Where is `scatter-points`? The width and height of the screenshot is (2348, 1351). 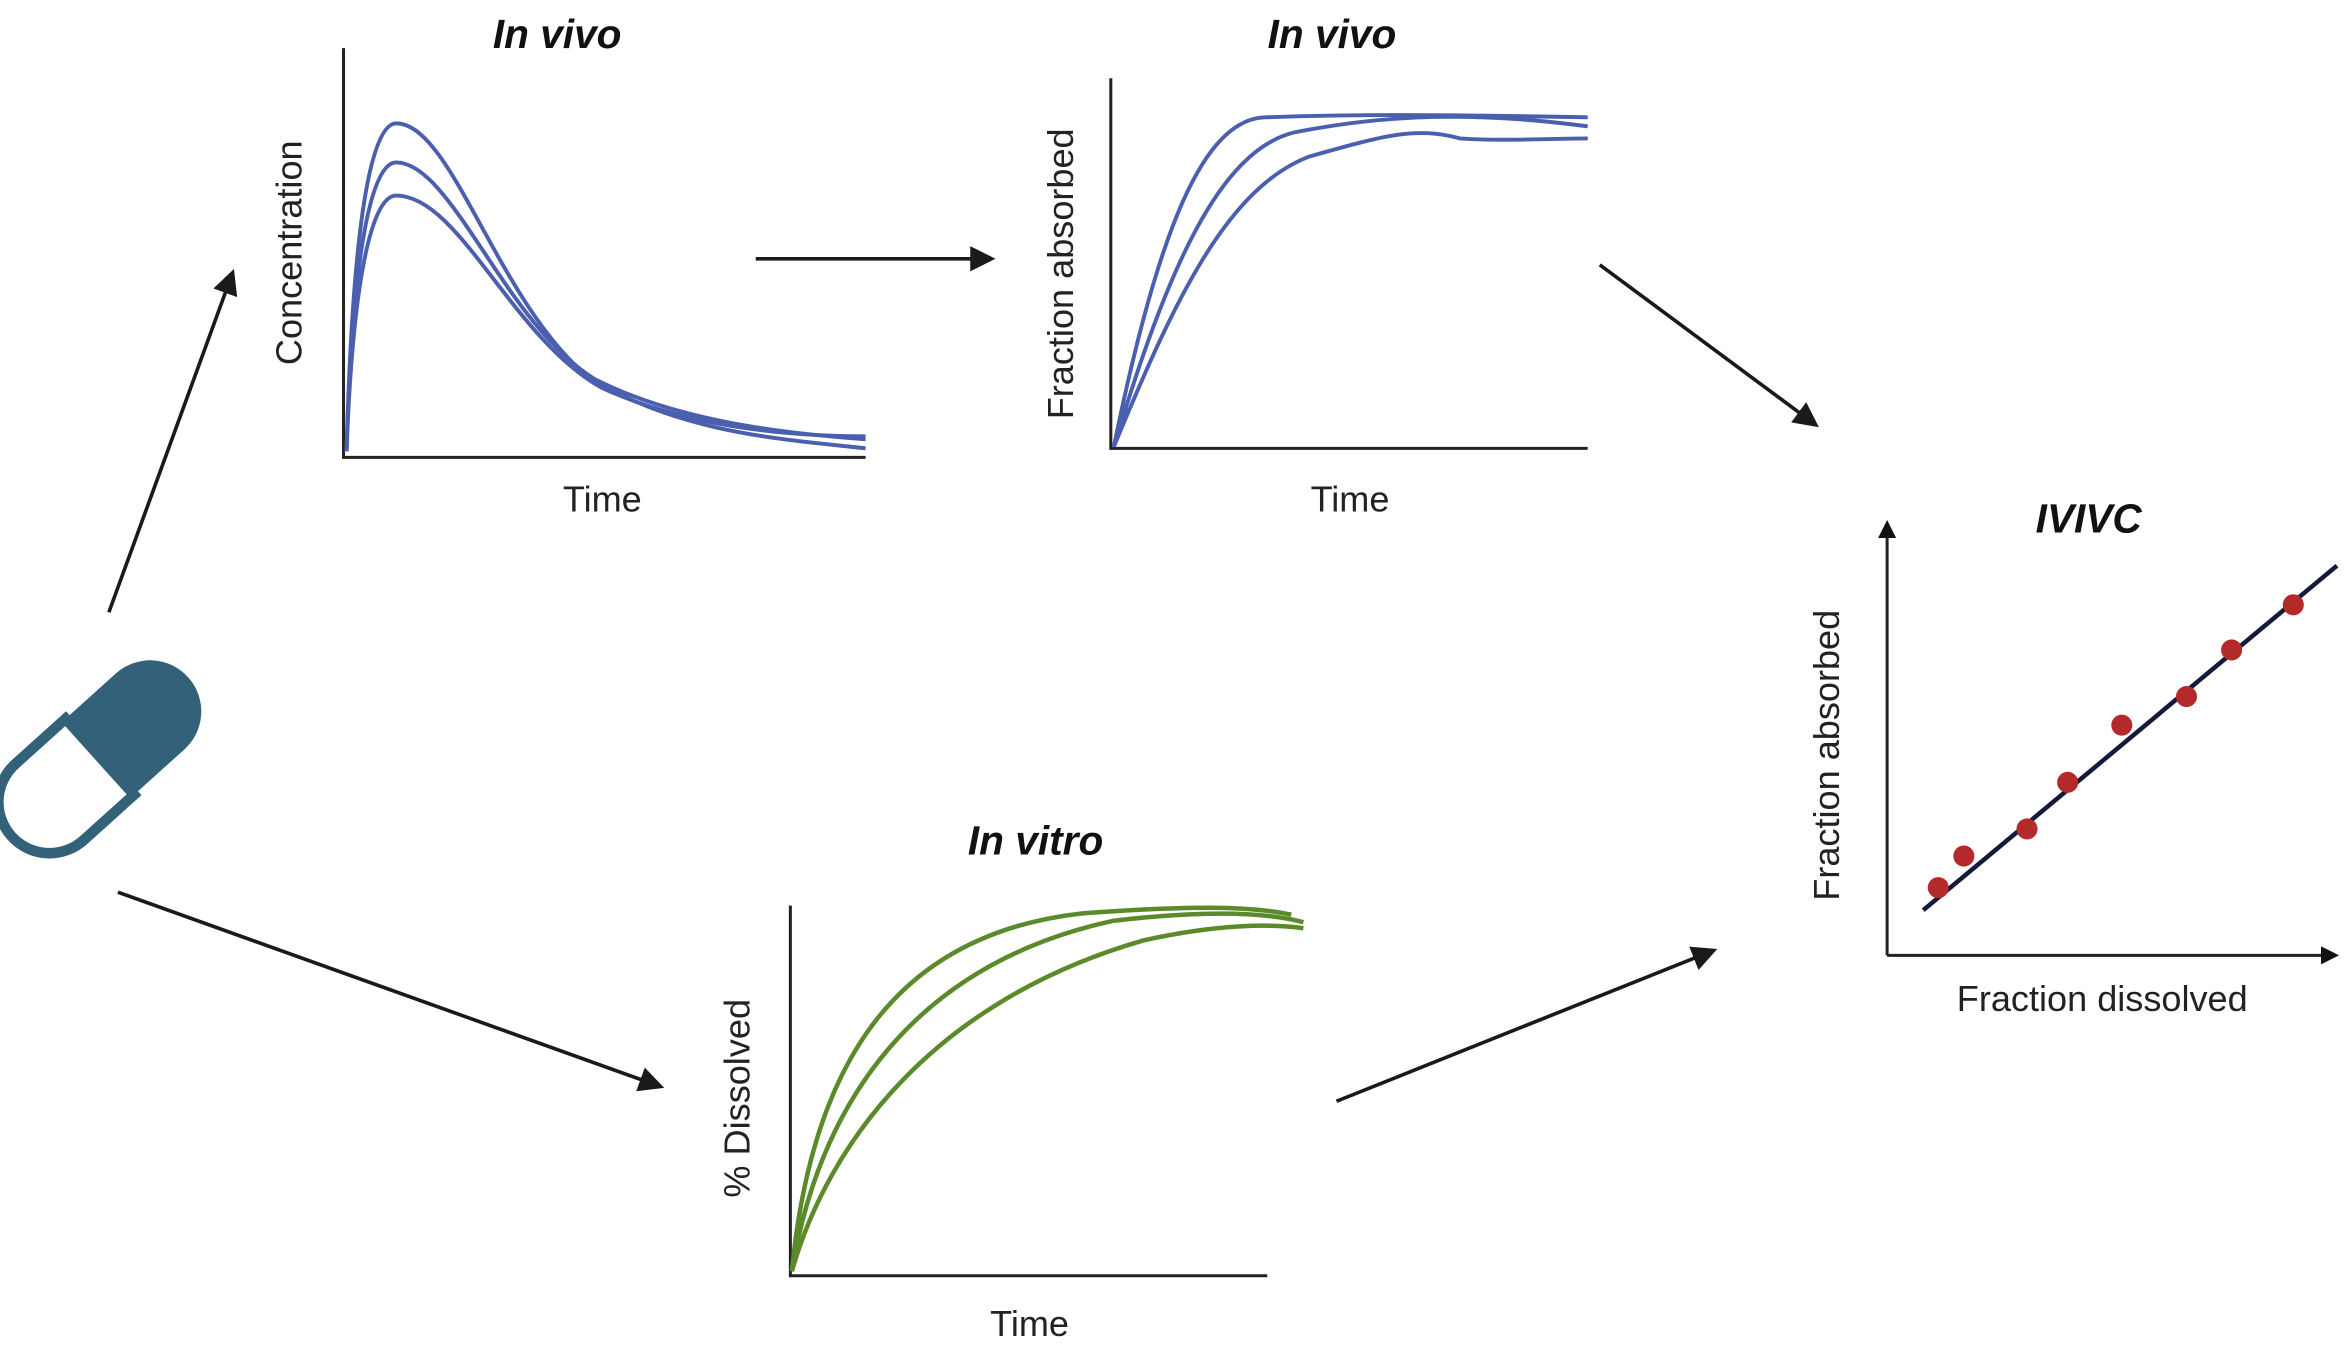 scatter-points is located at coordinates (2115, 746).